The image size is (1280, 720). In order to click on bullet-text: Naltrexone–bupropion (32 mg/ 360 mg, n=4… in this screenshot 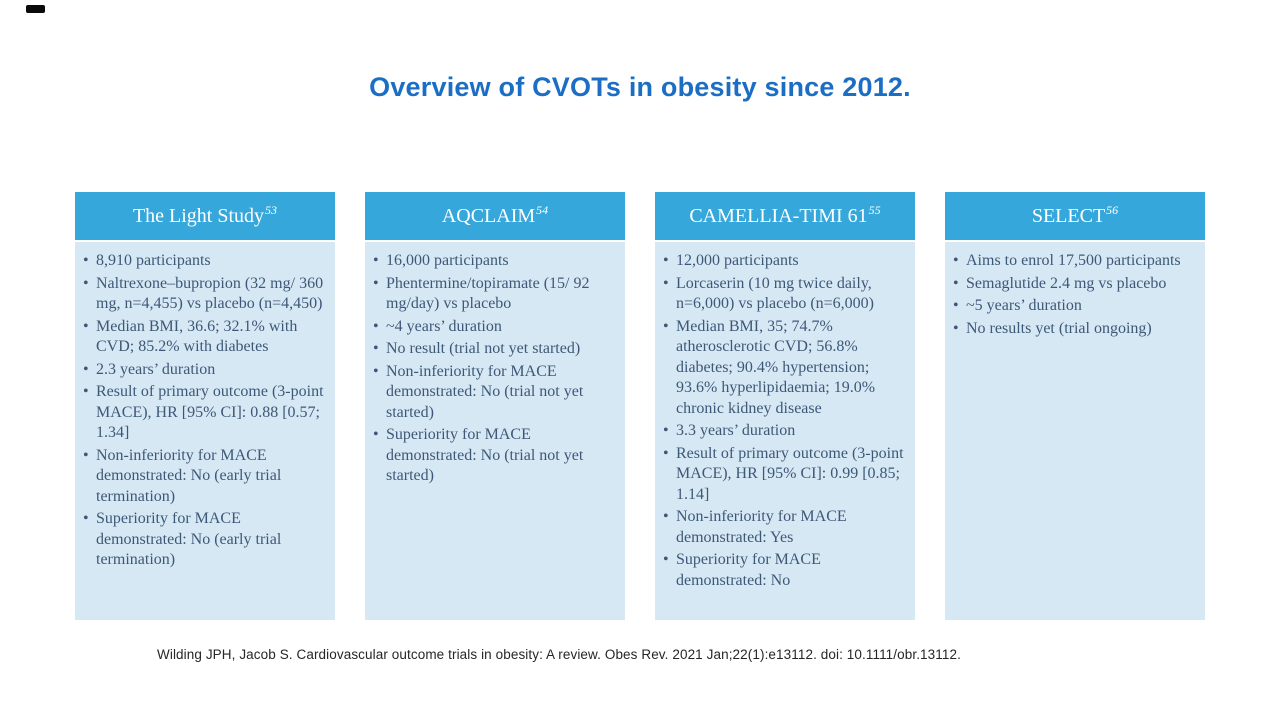, I will do `click(210, 293)`.